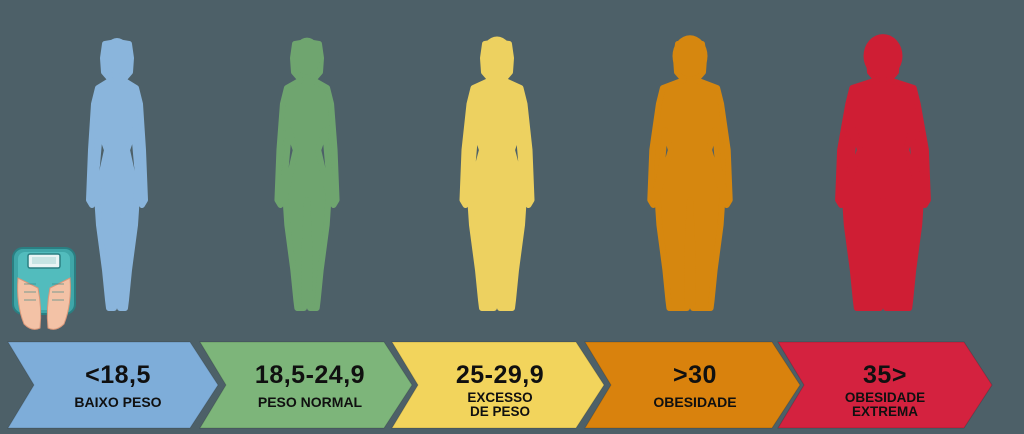  What do you see at coordinates (118, 375) in the screenshot?
I see `segment-value: <18,5` at bounding box center [118, 375].